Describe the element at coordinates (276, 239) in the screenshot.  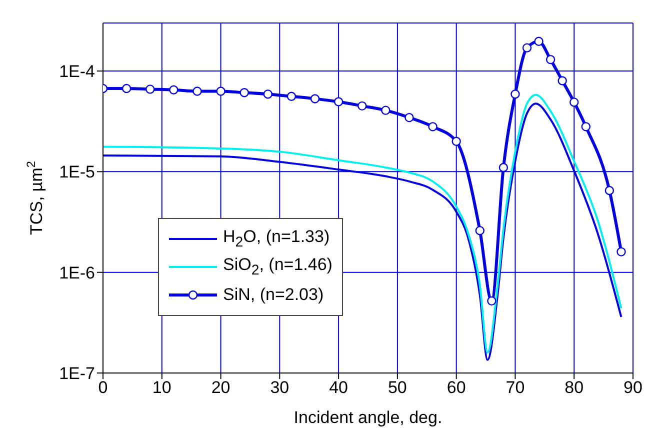
I see `legend-label: H$_{2}$O, (n=1.33)` at that location.